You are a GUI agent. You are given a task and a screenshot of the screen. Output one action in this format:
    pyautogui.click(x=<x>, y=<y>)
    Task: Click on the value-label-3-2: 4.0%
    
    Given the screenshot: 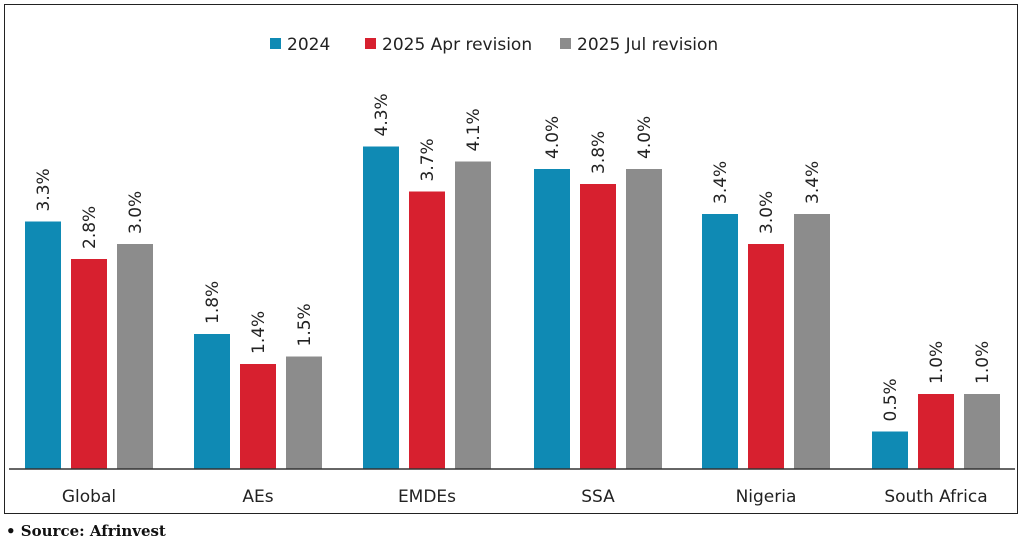 What is the action you would take?
    pyautogui.click(x=645, y=137)
    